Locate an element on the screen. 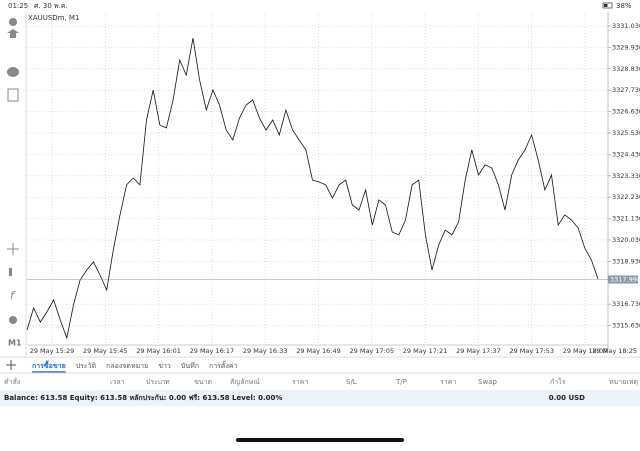  x-tick-label: 29 May 16:17 is located at coordinates (212, 351).